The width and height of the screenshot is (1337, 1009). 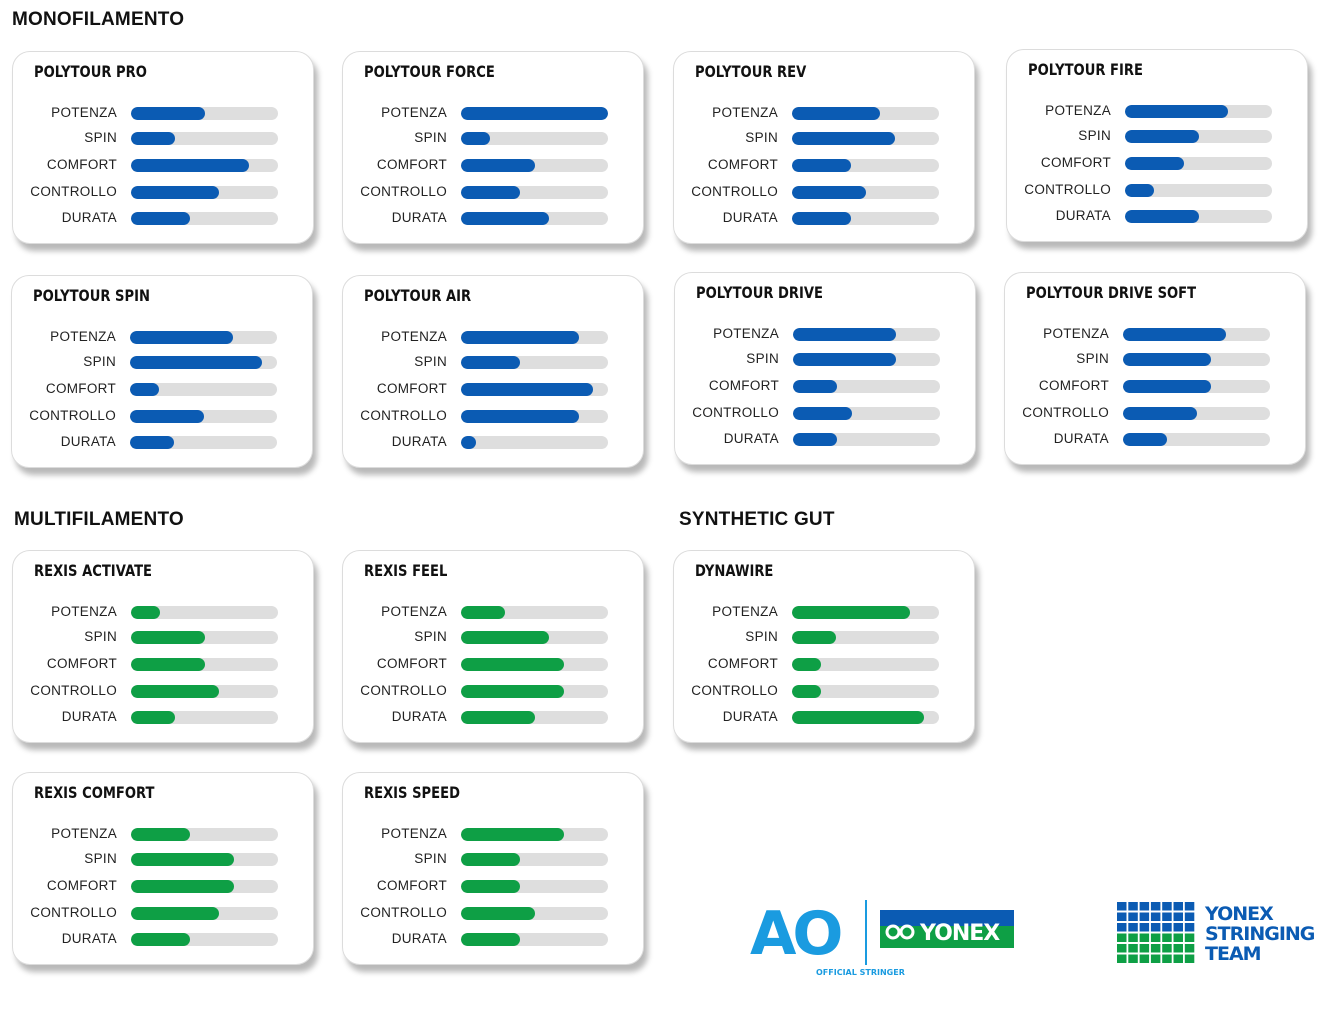 What do you see at coordinates (734, 570) in the screenshot?
I see `card-title: DYNAWIRE` at bounding box center [734, 570].